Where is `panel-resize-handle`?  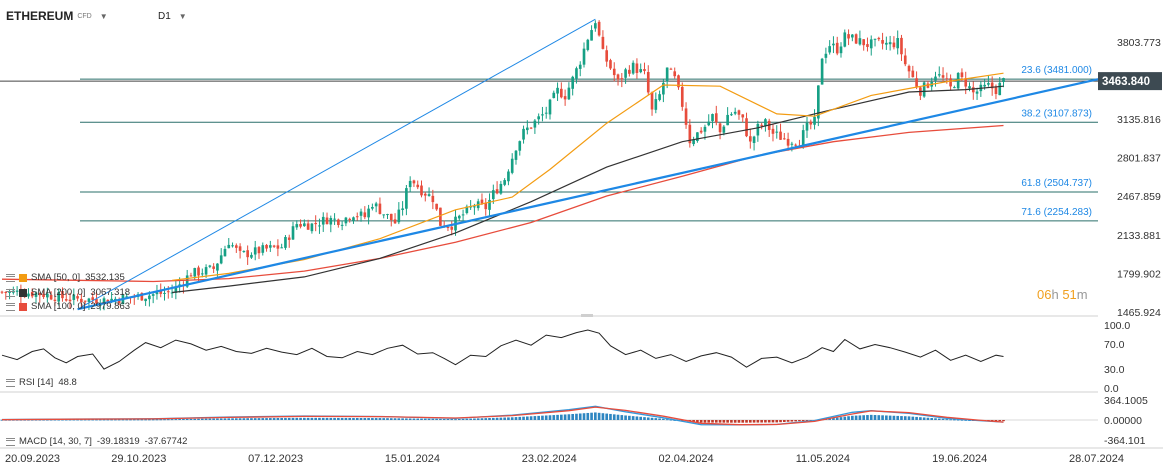 panel-resize-handle is located at coordinates (587, 315).